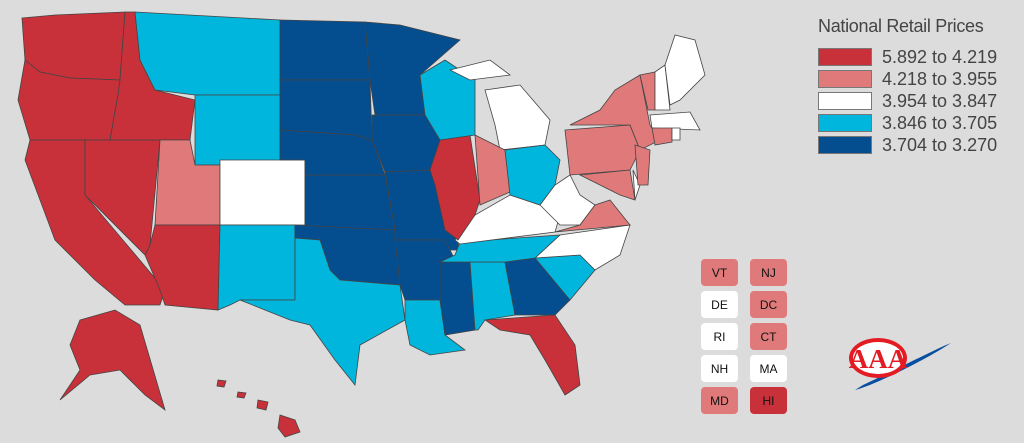 The image size is (1024, 443). I want to click on legend-label: 3.704 to 3.270, so click(940, 144).